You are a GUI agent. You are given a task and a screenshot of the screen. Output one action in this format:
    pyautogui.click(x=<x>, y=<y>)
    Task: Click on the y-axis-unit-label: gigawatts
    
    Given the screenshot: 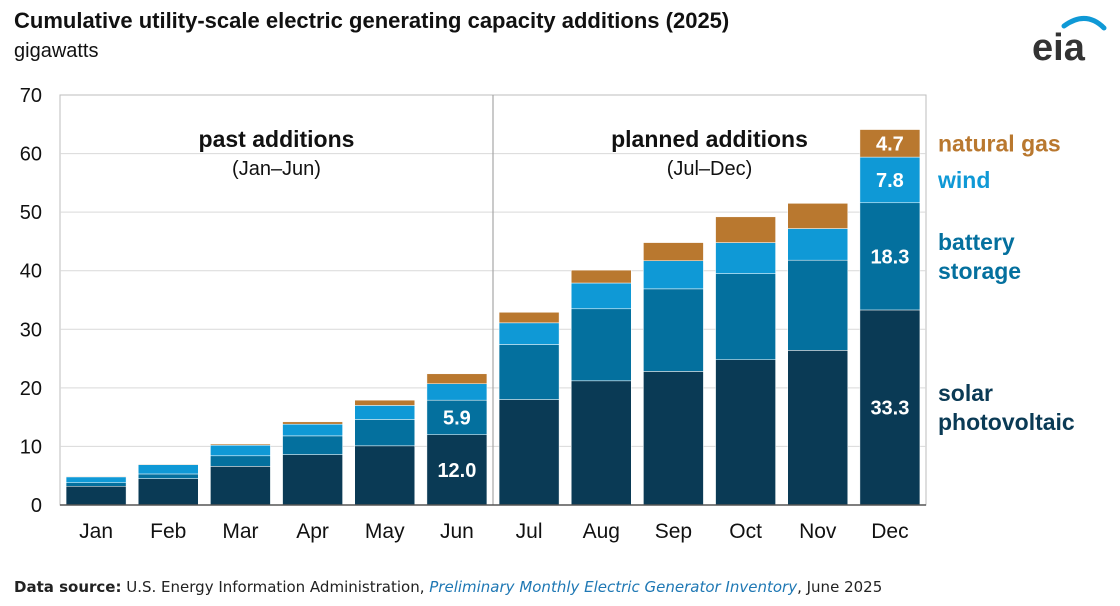 What is the action you would take?
    pyautogui.click(x=56, y=51)
    